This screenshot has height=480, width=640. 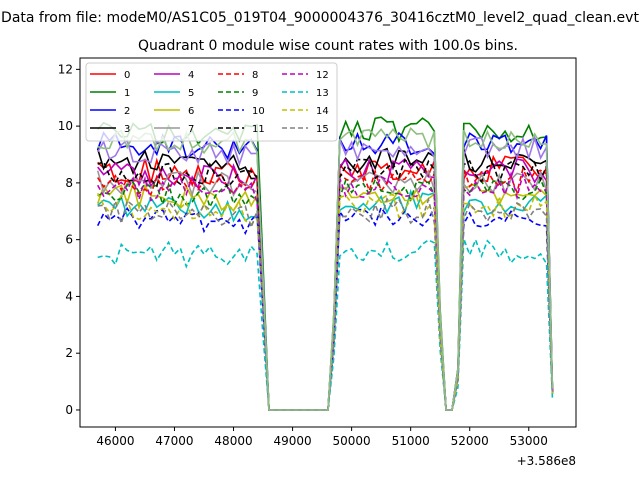 What do you see at coordinates (322, 111) in the screenshot?
I see `legend-label-14: 14` at bounding box center [322, 111].